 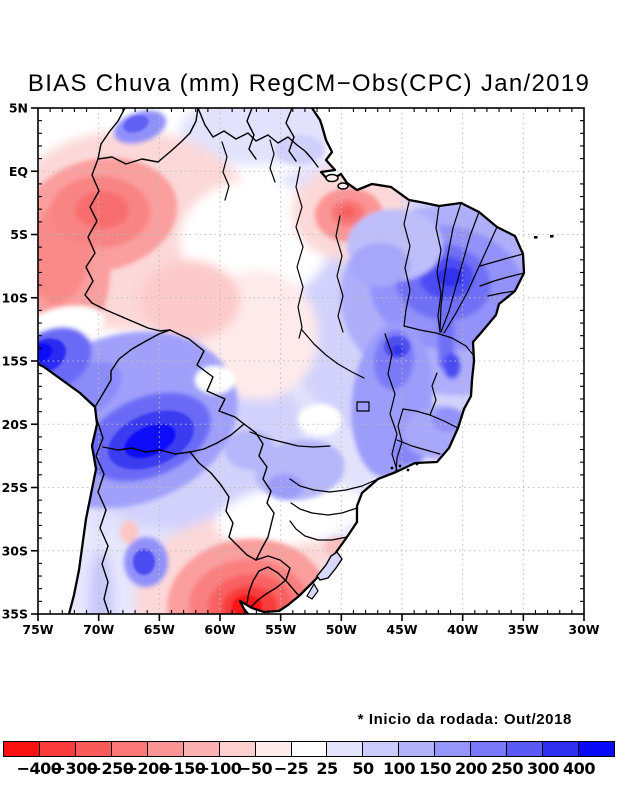 What do you see at coordinates (341, 629) in the screenshot?
I see `lon-label: 50W` at bounding box center [341, 629].